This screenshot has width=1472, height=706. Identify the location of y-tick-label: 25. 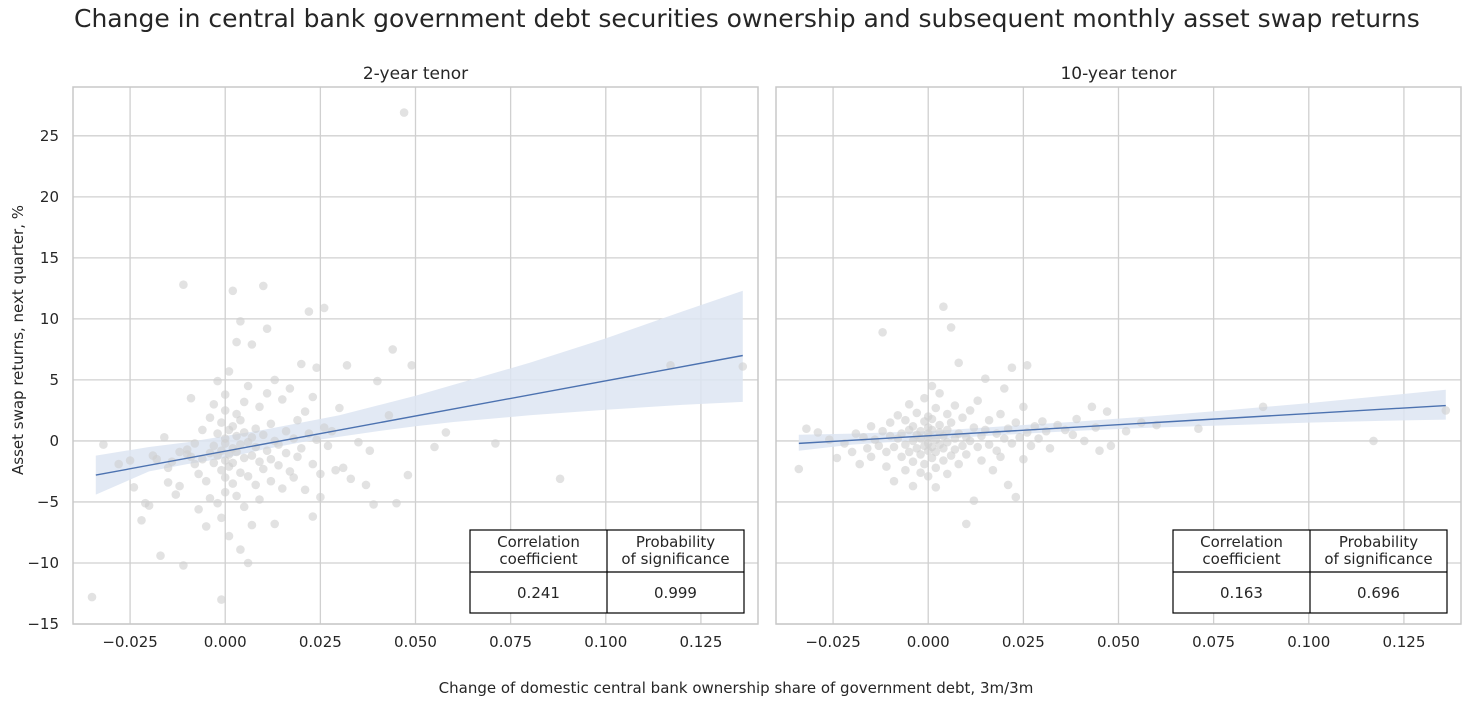
(49, 136).